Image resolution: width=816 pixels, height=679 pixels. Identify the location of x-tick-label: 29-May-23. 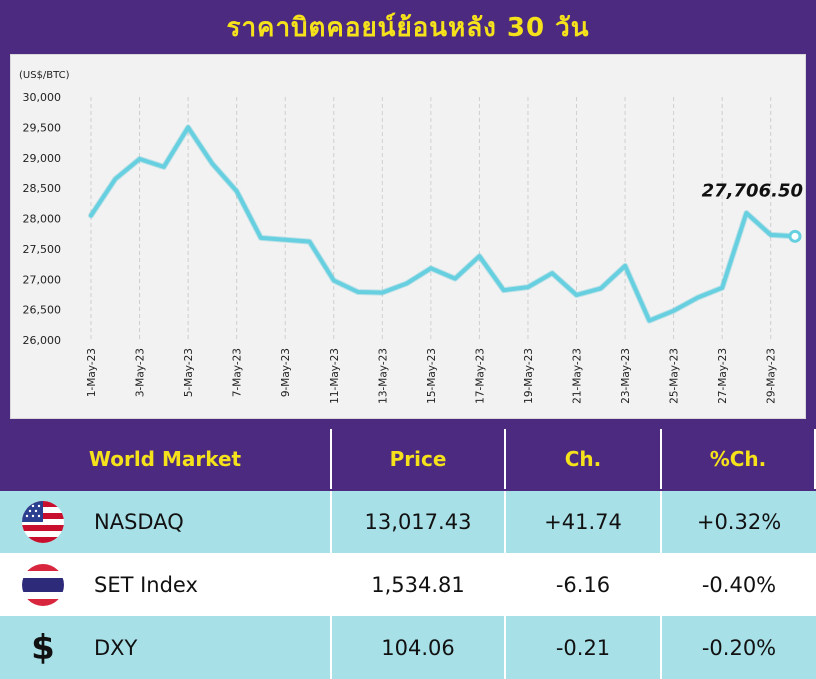
(772, 376).